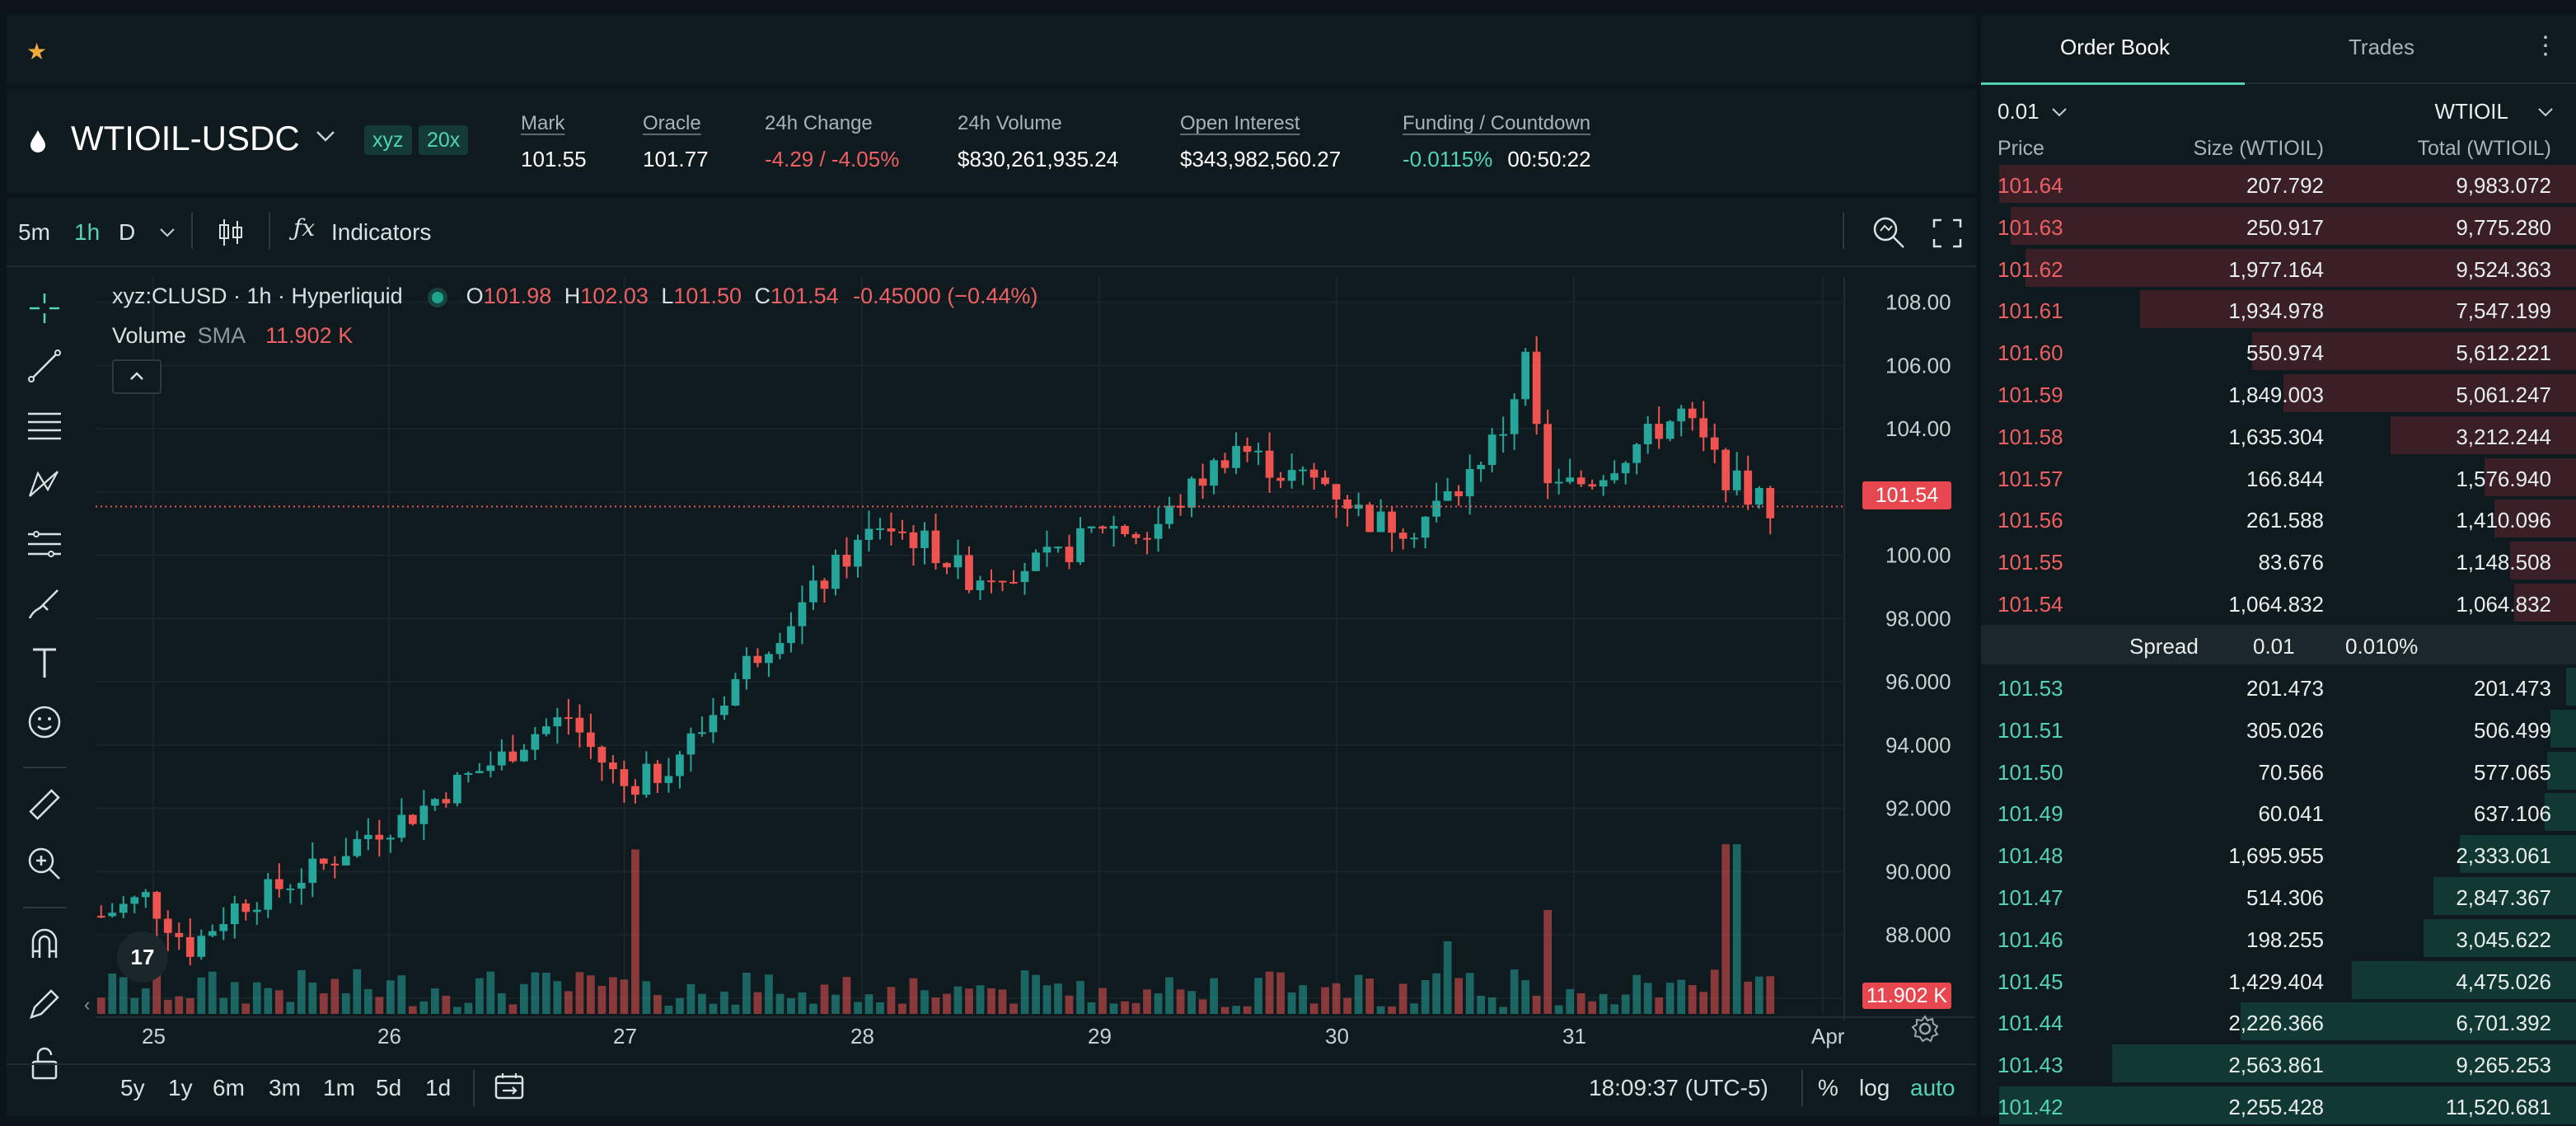 This screenshot has height=1126, width=2576. What do you see at coordinates (44, 722) in the screenshot?
I see `emoji-icon` at bounding box center [44, 722].